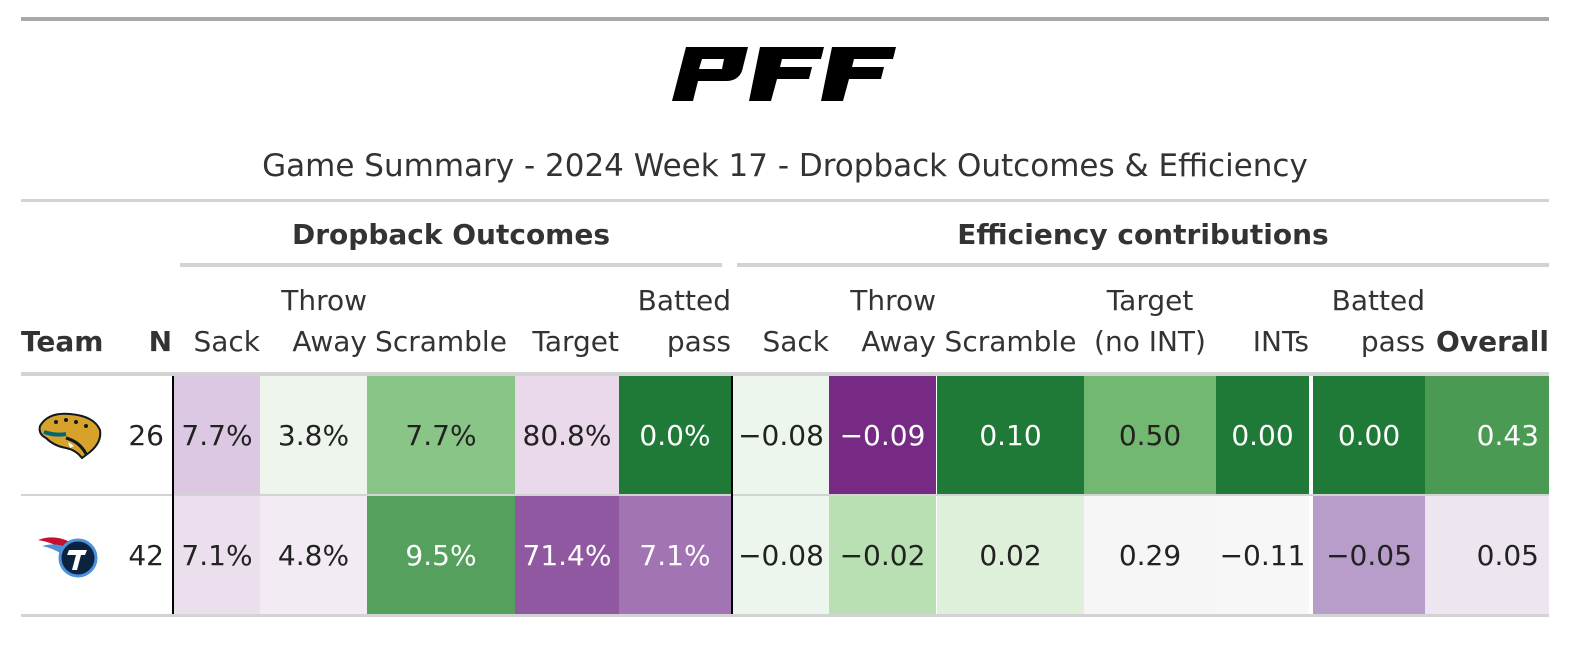  I want to click on bottom-rule, so click(785, 615).